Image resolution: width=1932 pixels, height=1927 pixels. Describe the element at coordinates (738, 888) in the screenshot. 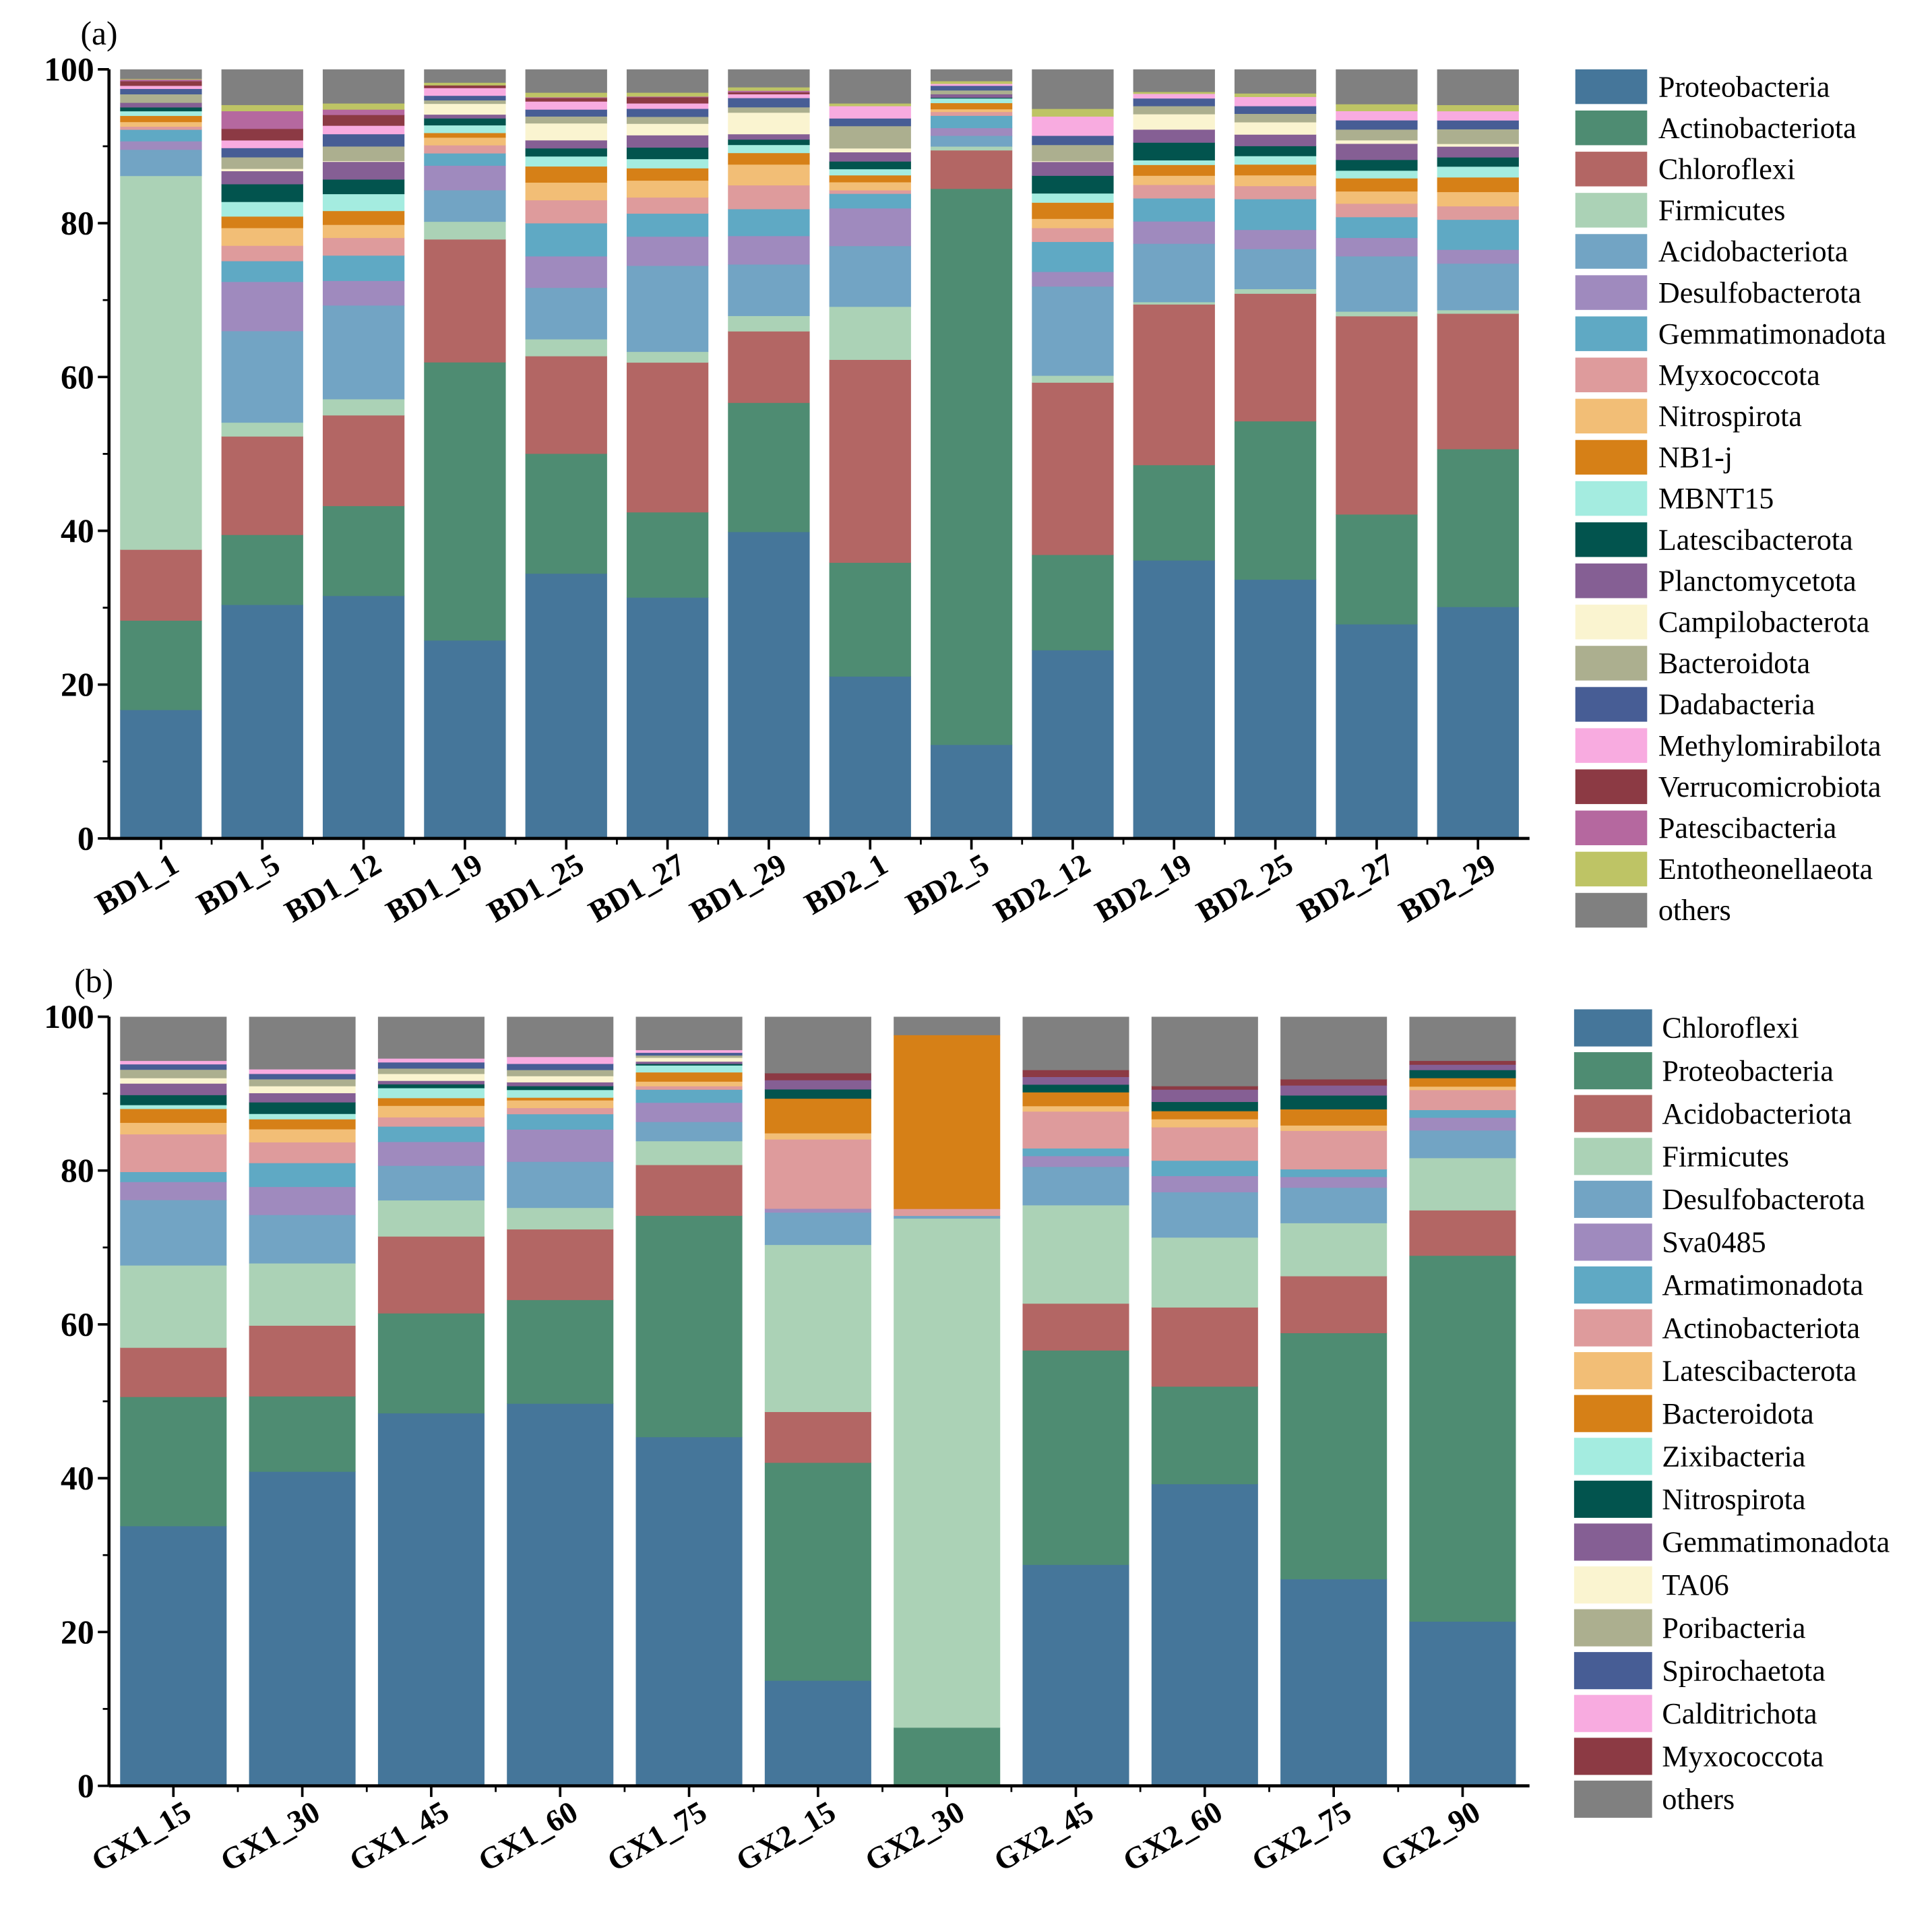

I see `x-tick-label: BD1_29` at that location.